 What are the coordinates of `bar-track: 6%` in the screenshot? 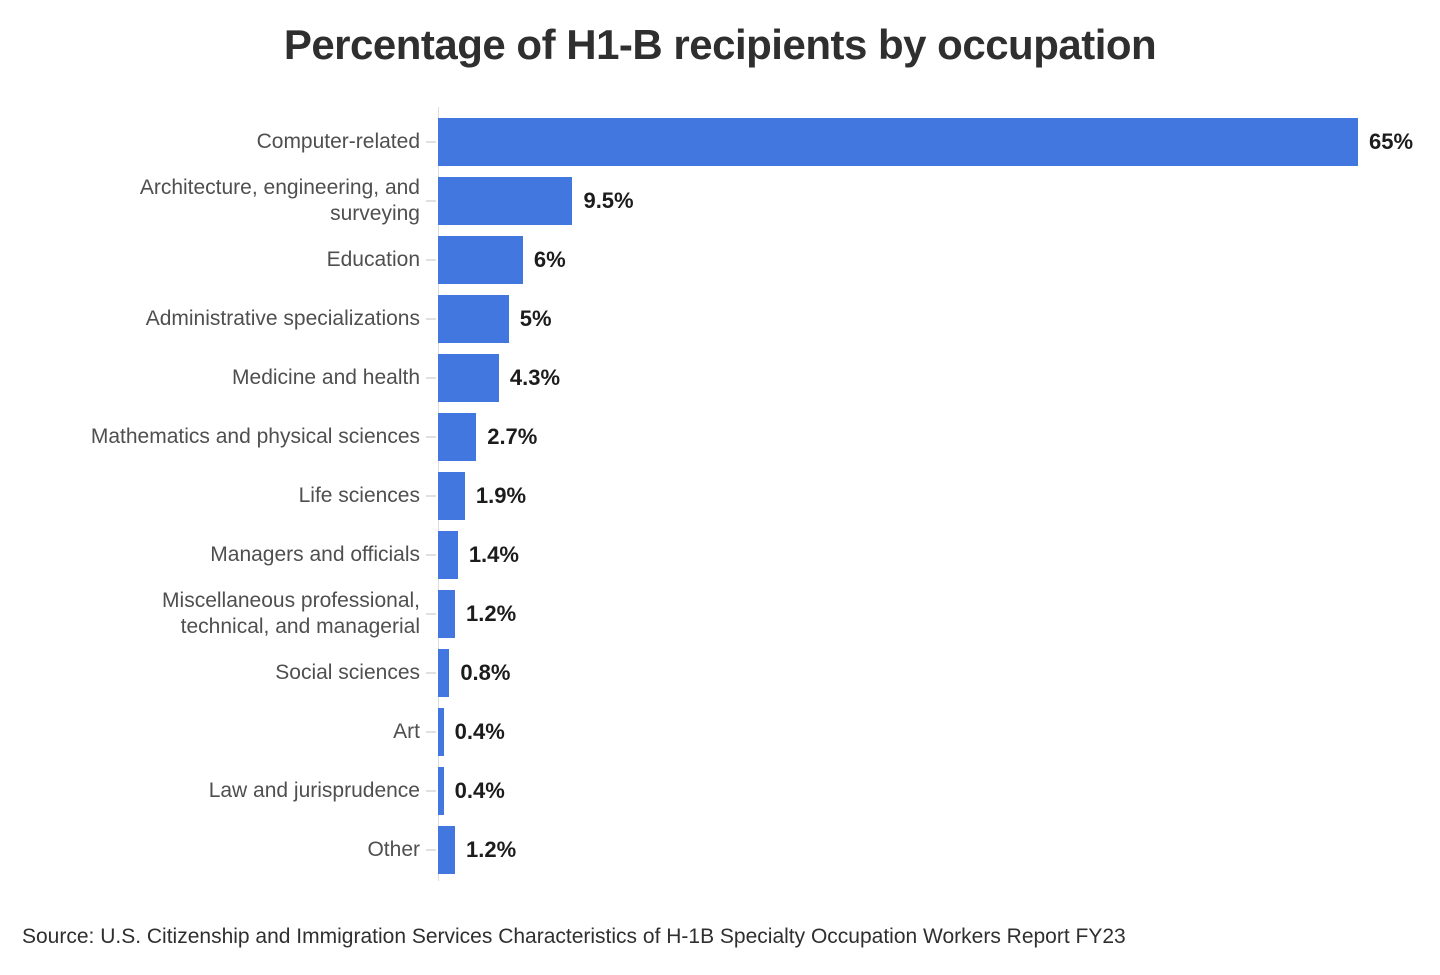 It's located at (939, 259).